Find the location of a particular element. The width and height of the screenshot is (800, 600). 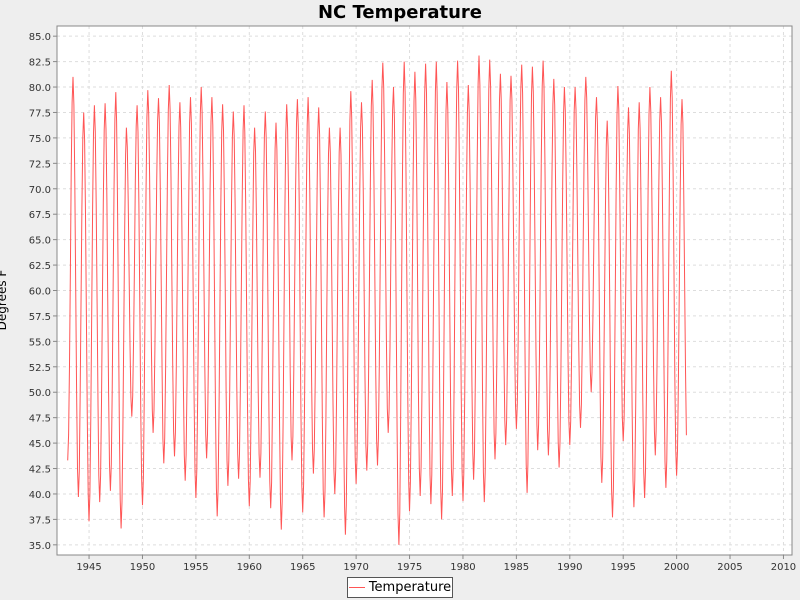

x-tick-label: 2005 is located at coordinates (729, 567).